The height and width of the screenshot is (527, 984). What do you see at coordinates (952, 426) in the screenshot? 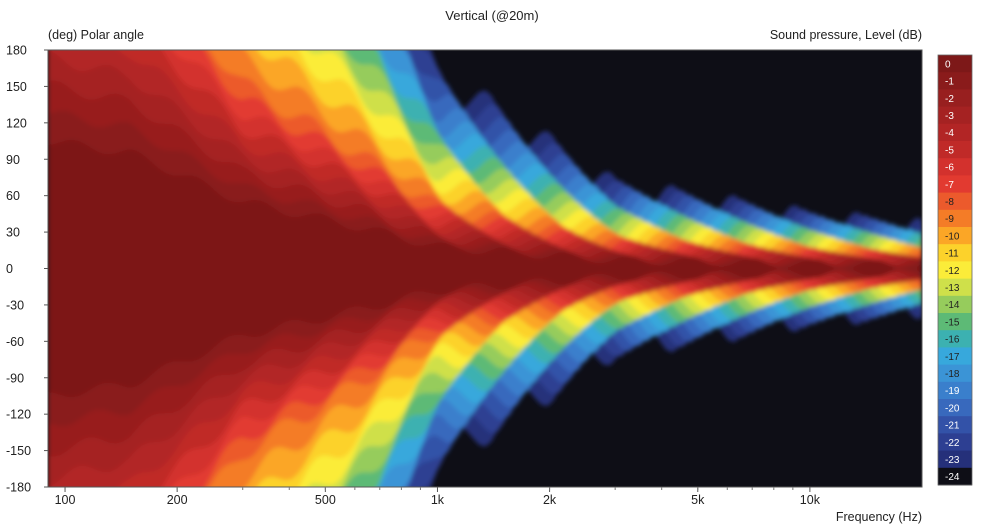
I see `colorbar-level-label: -21` at bounding box center [952, 426].